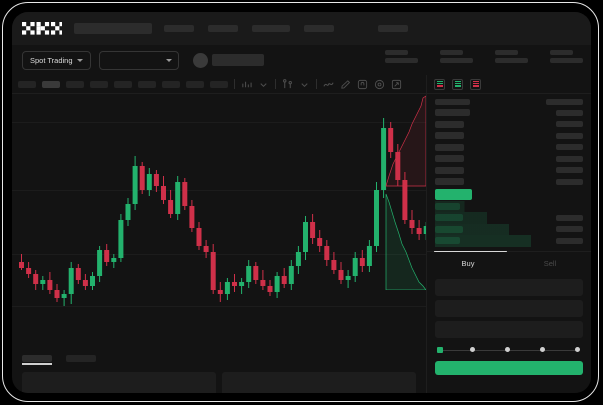  What do you see at coordinates (42, 28) in the screenshot?
I see `okx-logo-icon` at bounding box center [42, 28].